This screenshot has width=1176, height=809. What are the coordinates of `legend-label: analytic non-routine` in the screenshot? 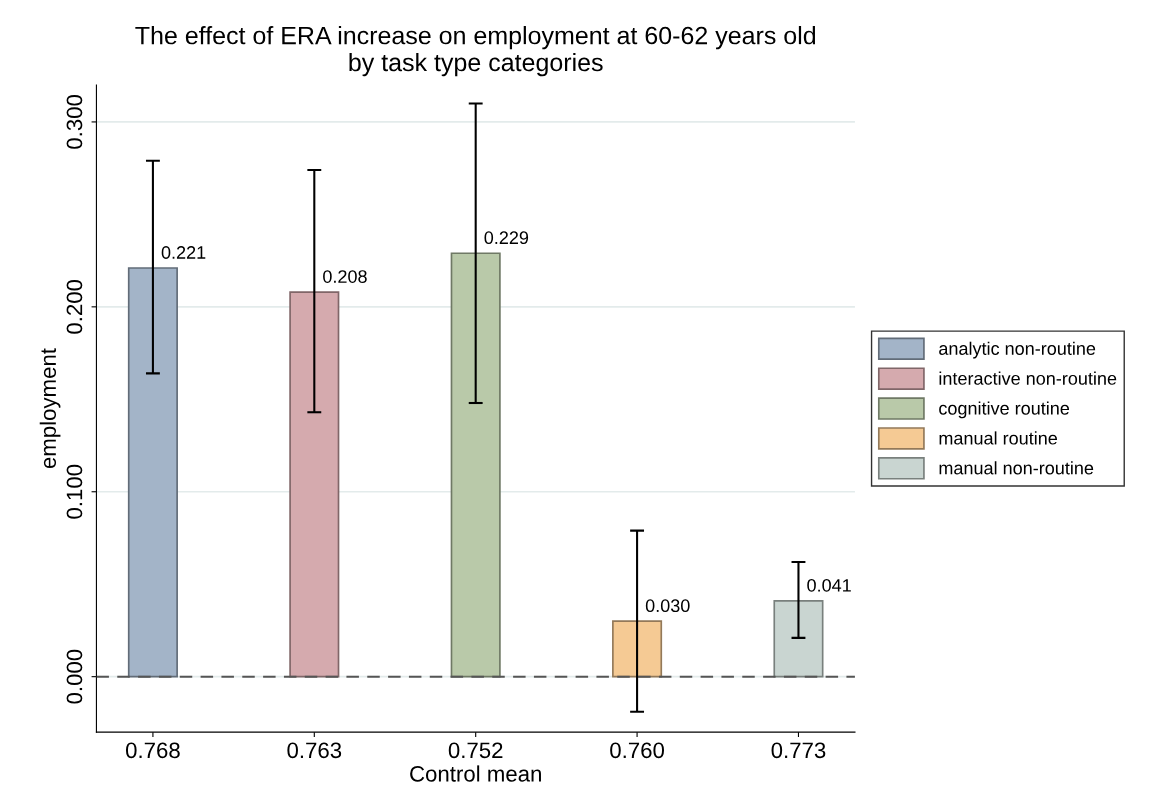 It's located at (1017, 350).